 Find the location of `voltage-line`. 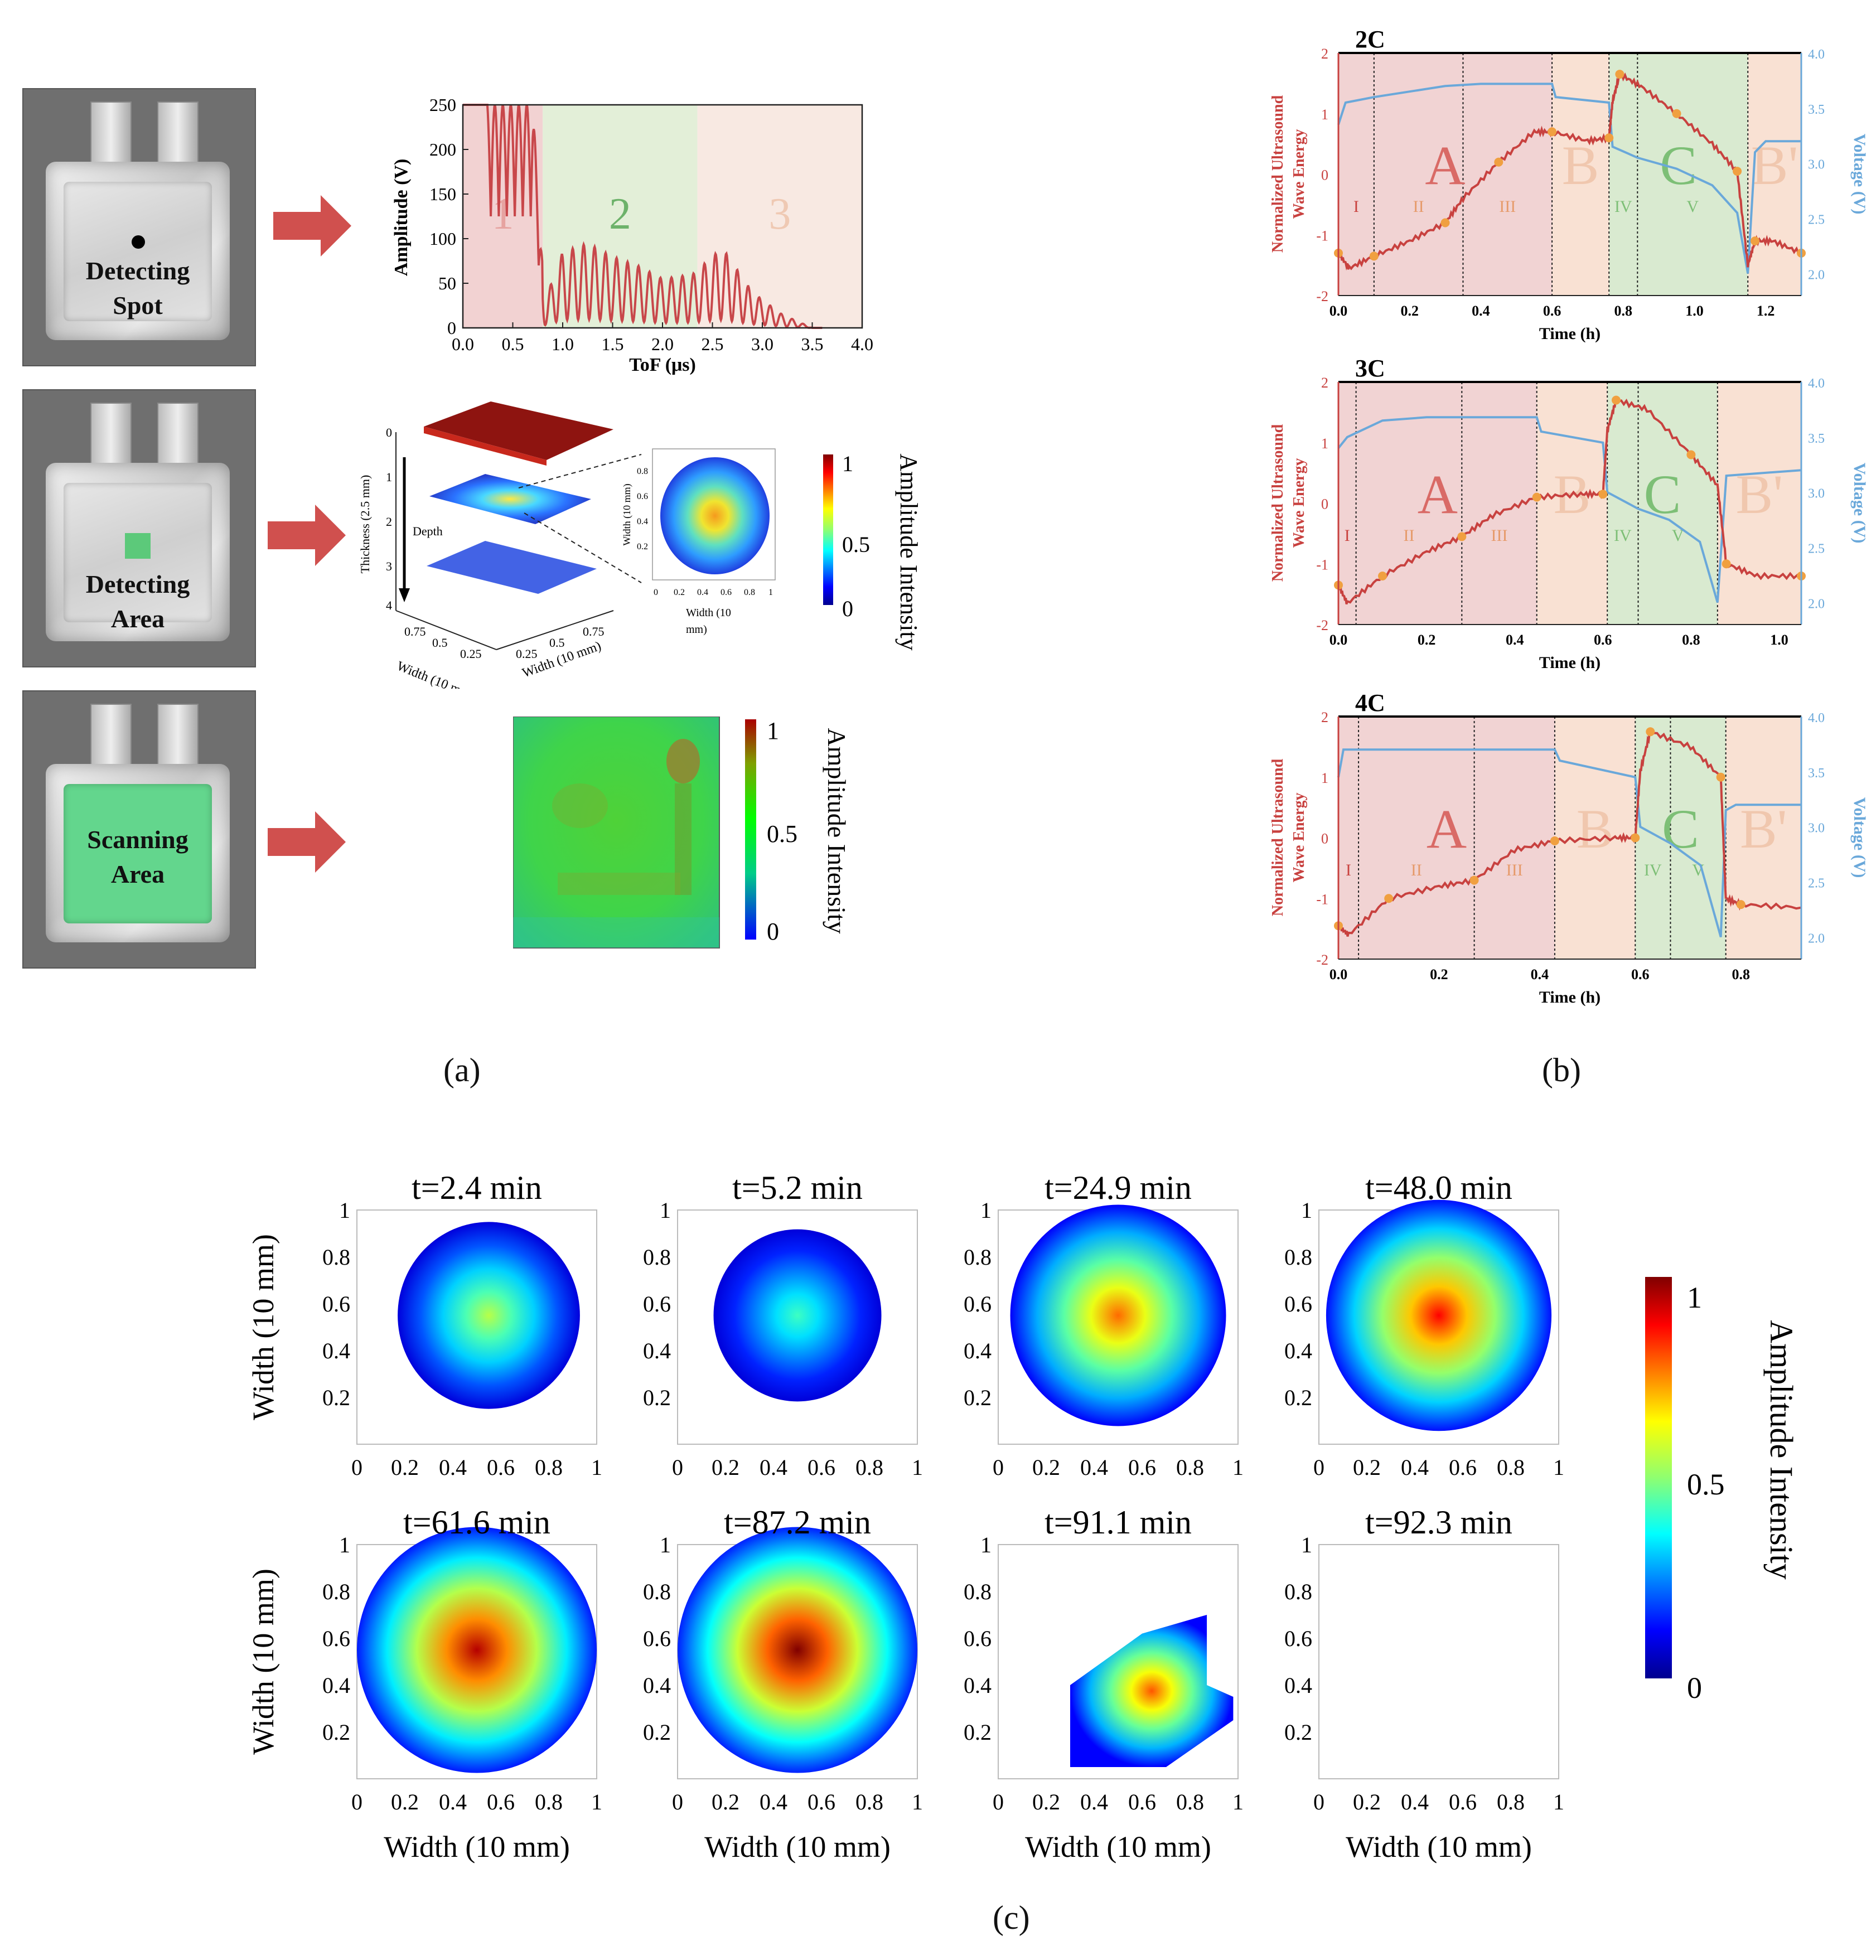

voltage-line is located at coordinates (1569, 843).